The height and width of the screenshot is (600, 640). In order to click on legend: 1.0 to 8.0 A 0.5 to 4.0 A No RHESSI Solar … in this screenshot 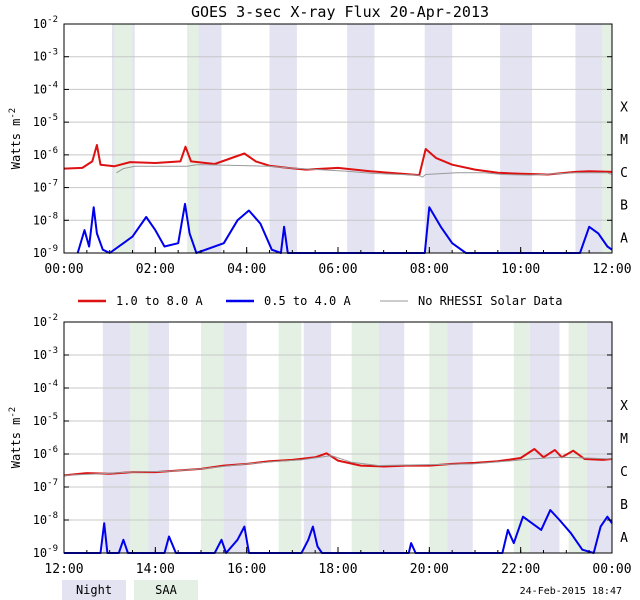, I will do `click(320, 301)`.